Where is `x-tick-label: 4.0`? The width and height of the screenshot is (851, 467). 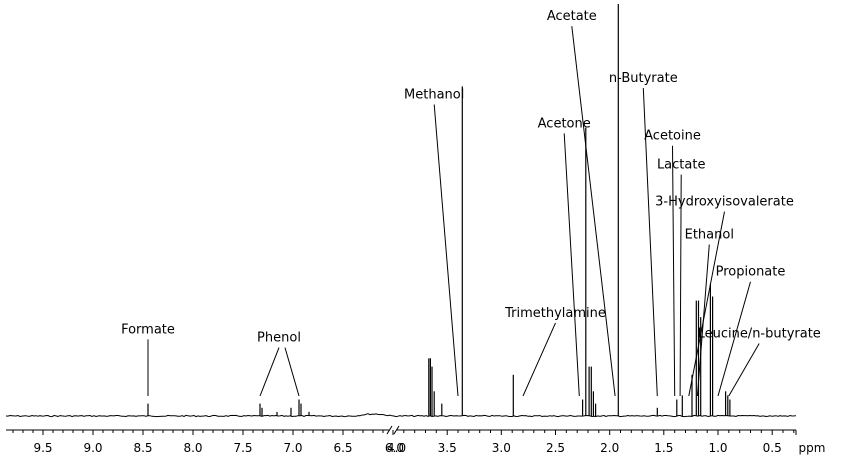 x-tick-label: 4.0 is located at coordinates (396, 448).